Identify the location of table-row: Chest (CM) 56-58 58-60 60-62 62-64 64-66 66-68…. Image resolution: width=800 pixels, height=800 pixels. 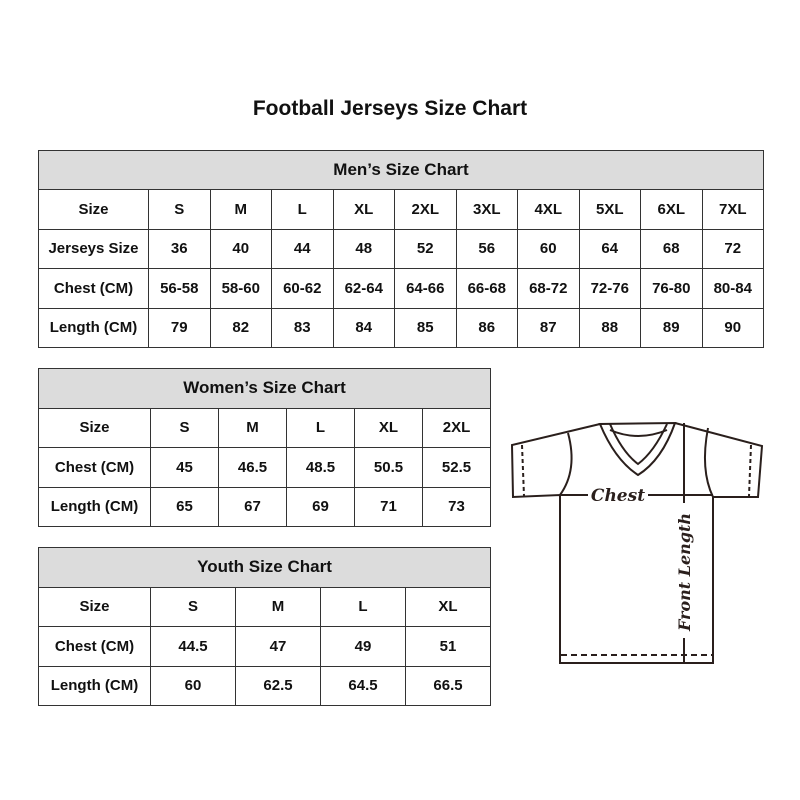
(401, 288).